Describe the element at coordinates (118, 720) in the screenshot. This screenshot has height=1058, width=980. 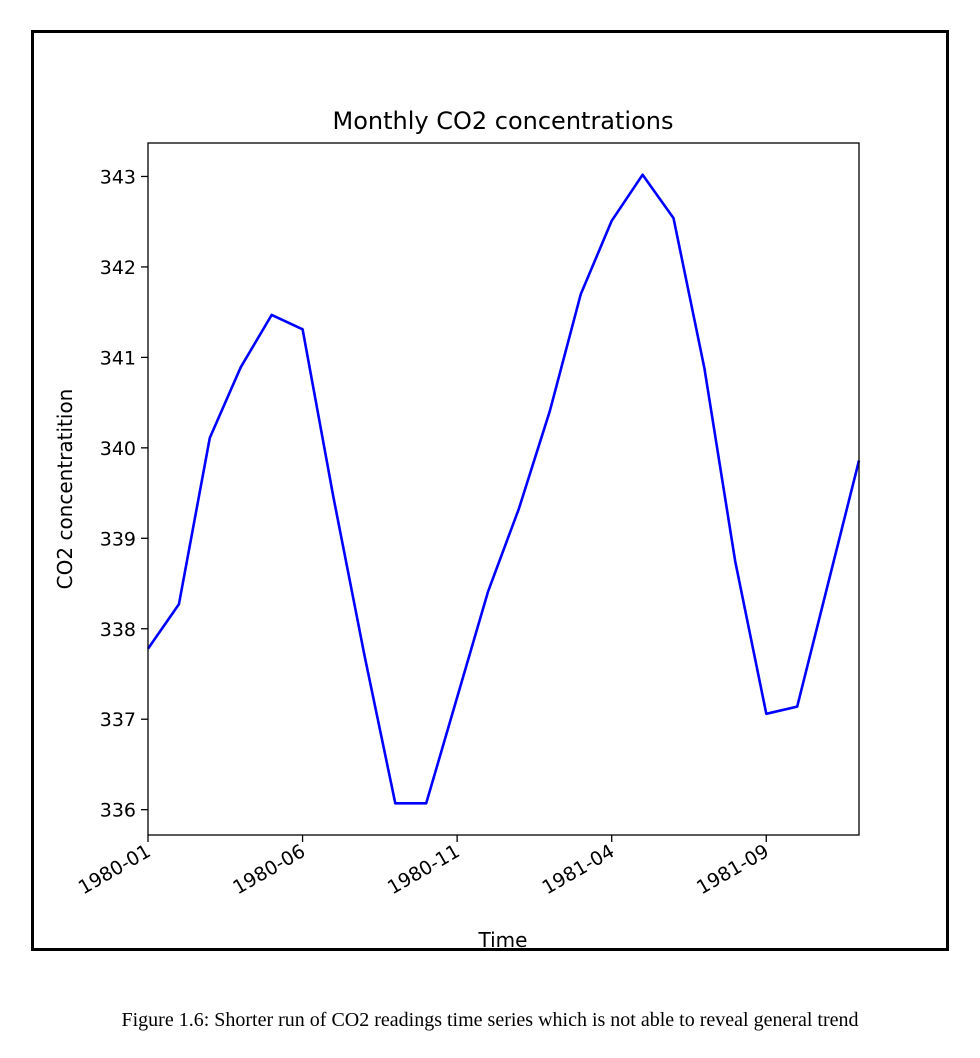
I see `y-tick-label: 337` at that location.